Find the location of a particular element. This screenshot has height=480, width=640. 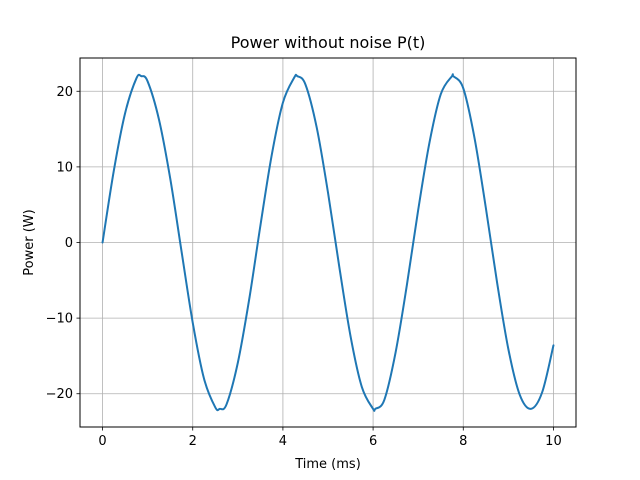

chart-title: Power without noise P(t) is located at coordinates (328, 42).